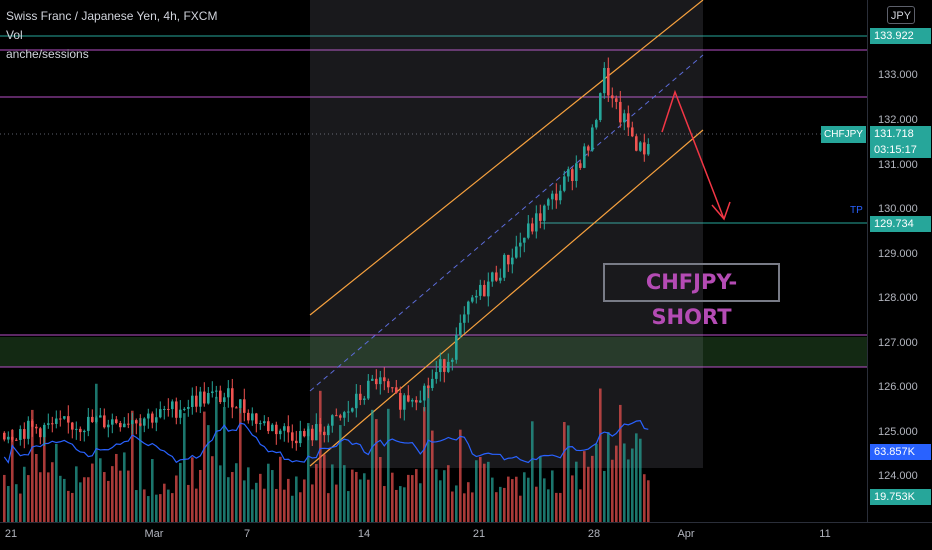 The height and width of the screenshot is (550, 932). What do you see at coordinates (326, 442) in the screenshot?
I see `volume-ma-line` at bounding box center [326, 442].